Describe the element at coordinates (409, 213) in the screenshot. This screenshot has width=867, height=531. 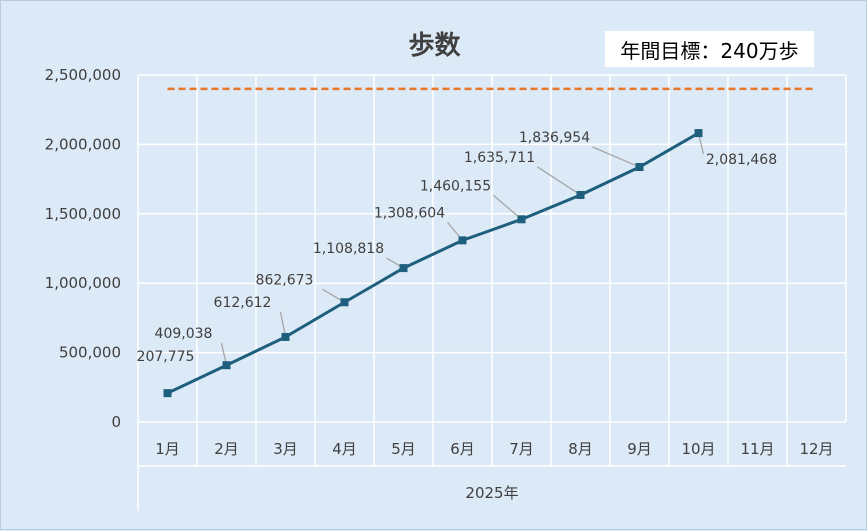
I see `data-label: 1,308,604` at that location.